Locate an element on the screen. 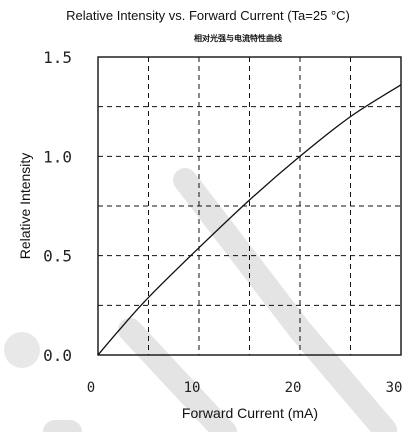  y-tick-label: 1.5 is located at coordinates (57, 57).